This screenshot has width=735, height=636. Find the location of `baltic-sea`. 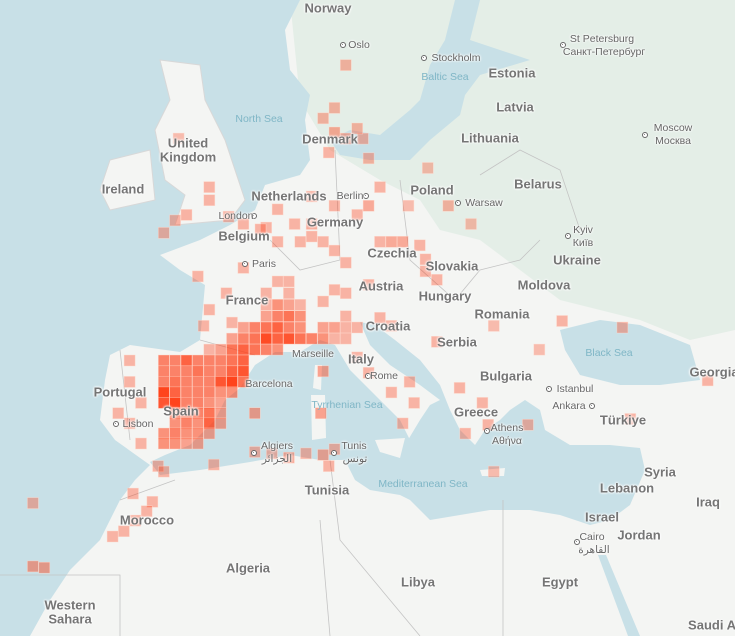

baltic-sea is located at coordinates (430, 80).